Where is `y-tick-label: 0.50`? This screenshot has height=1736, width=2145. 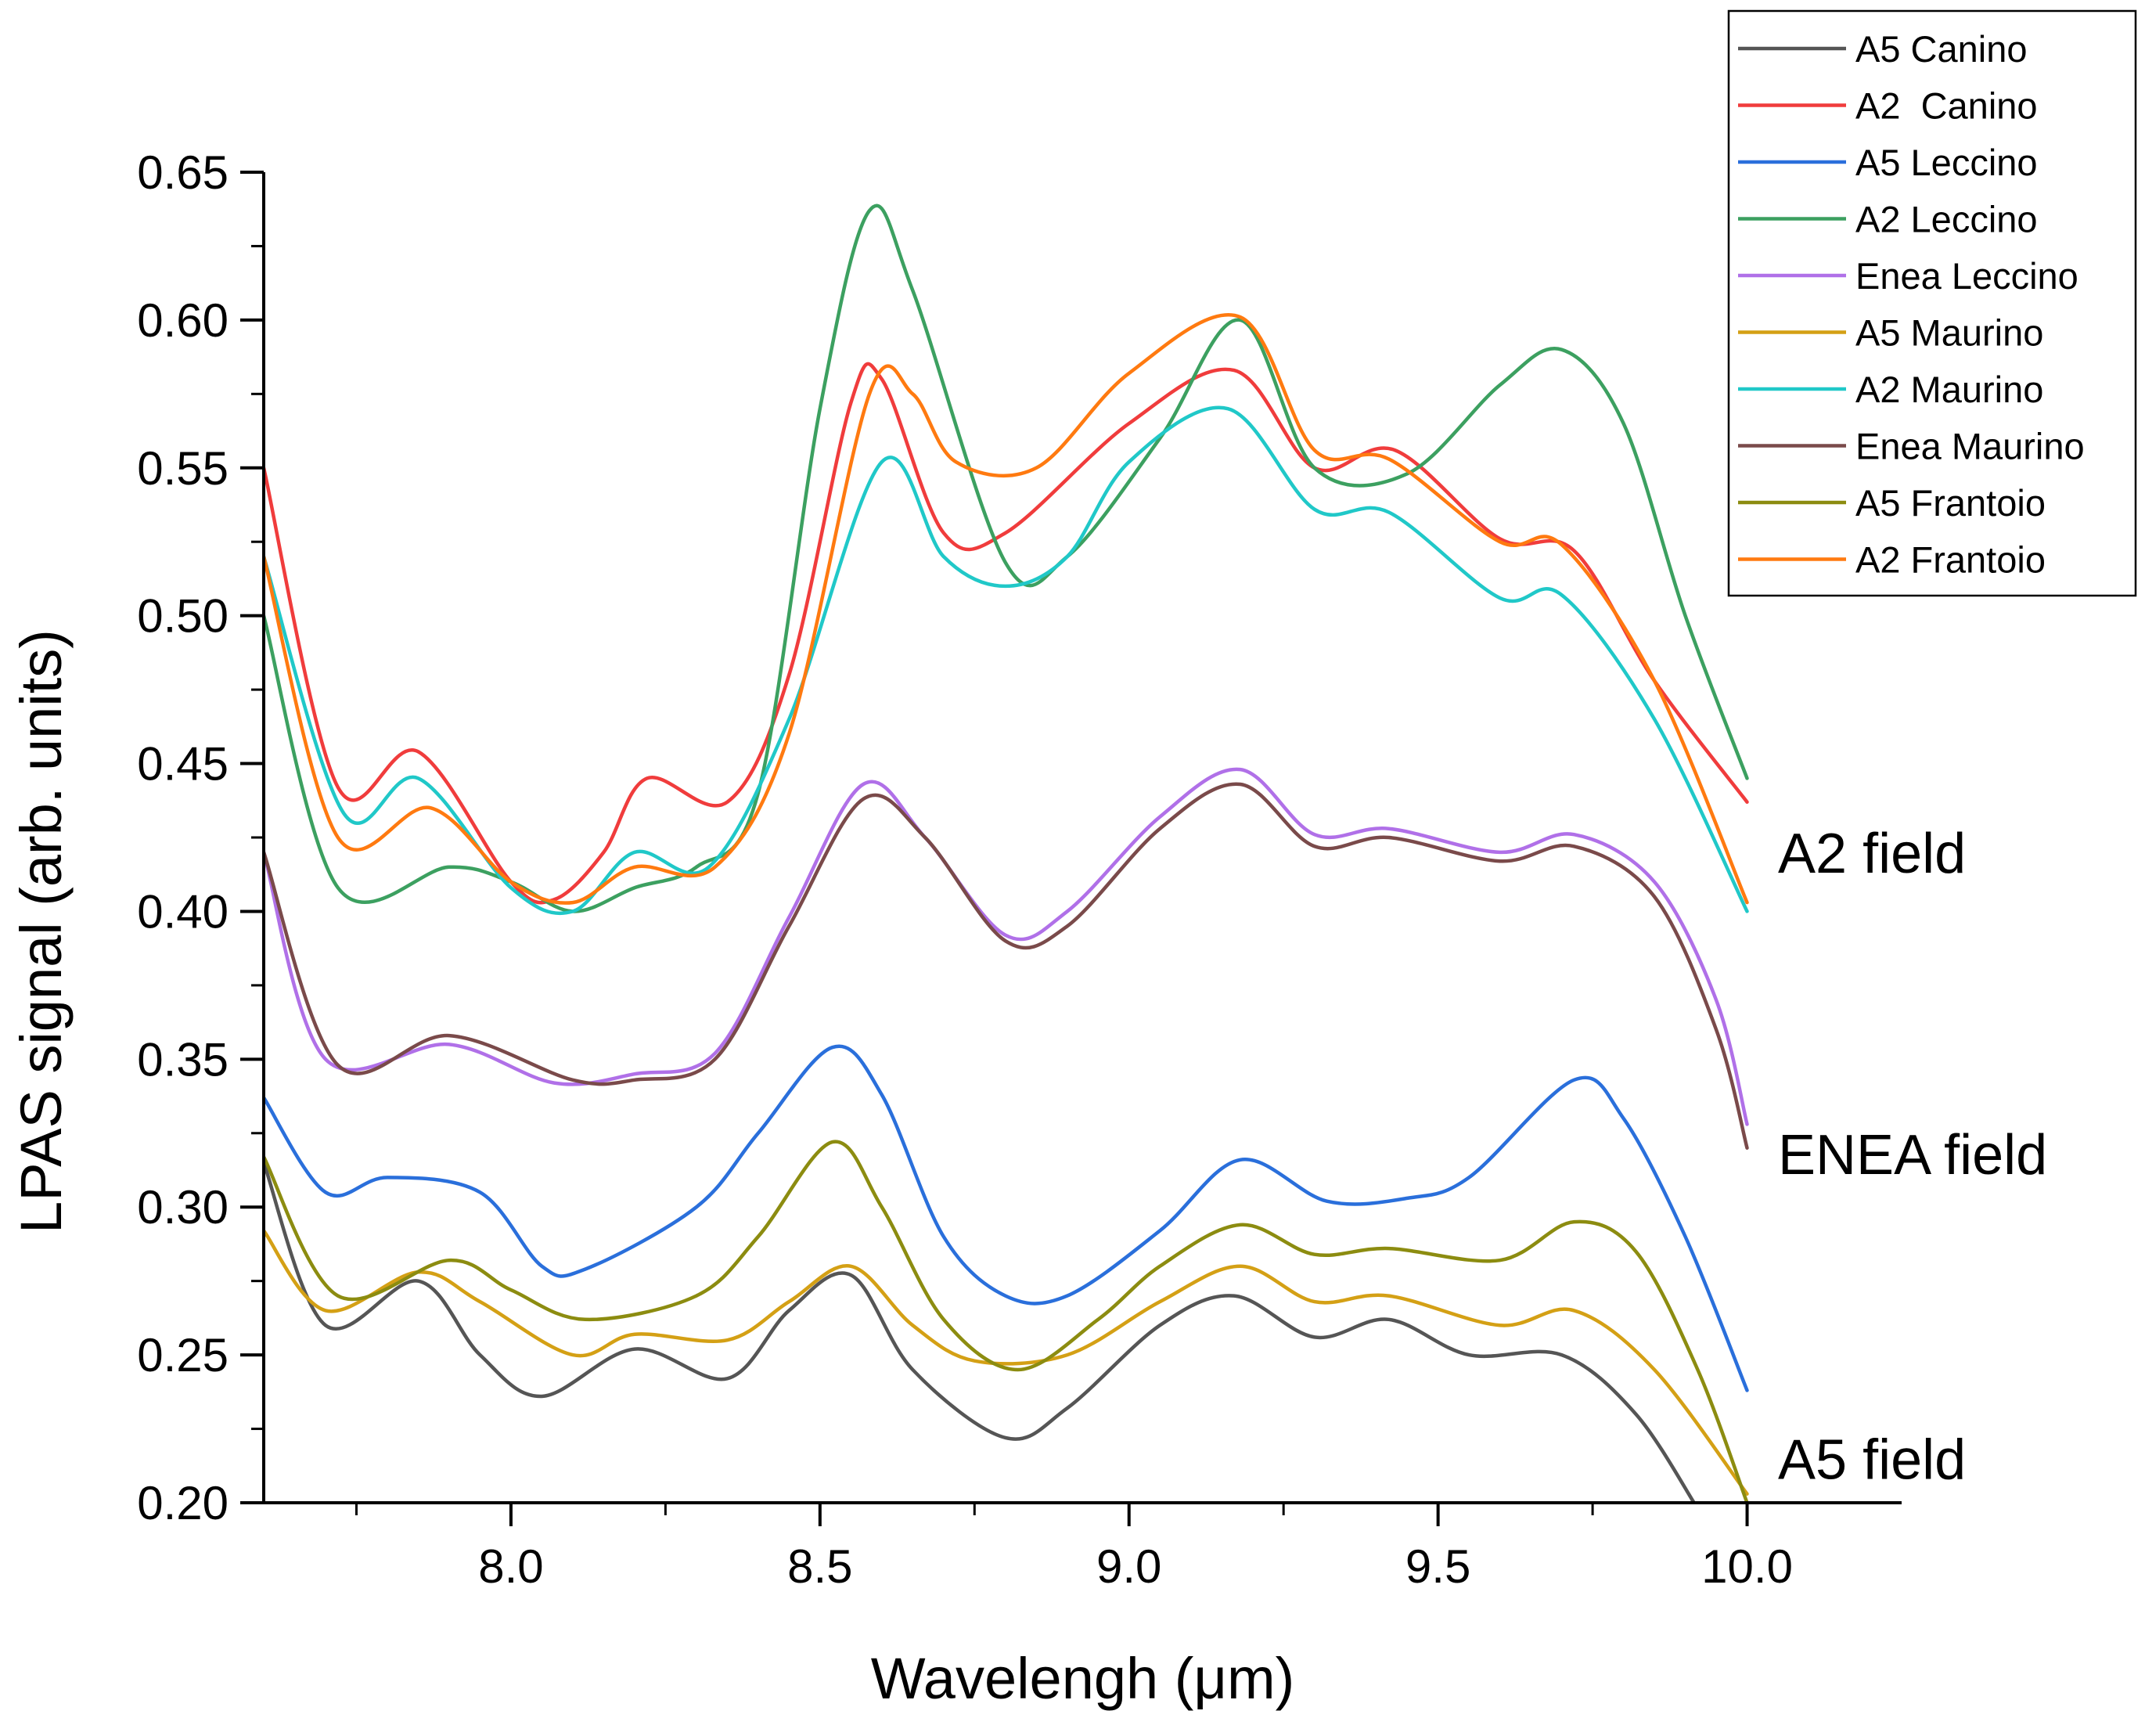
y-tick-label: 0.50 is located at coordinates (183, 616).